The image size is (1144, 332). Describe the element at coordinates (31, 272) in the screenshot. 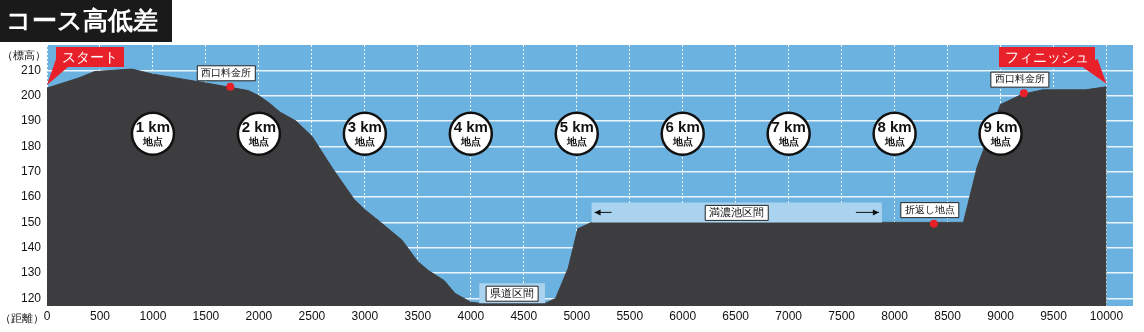

I see `y-tick-label: 130` at that location.